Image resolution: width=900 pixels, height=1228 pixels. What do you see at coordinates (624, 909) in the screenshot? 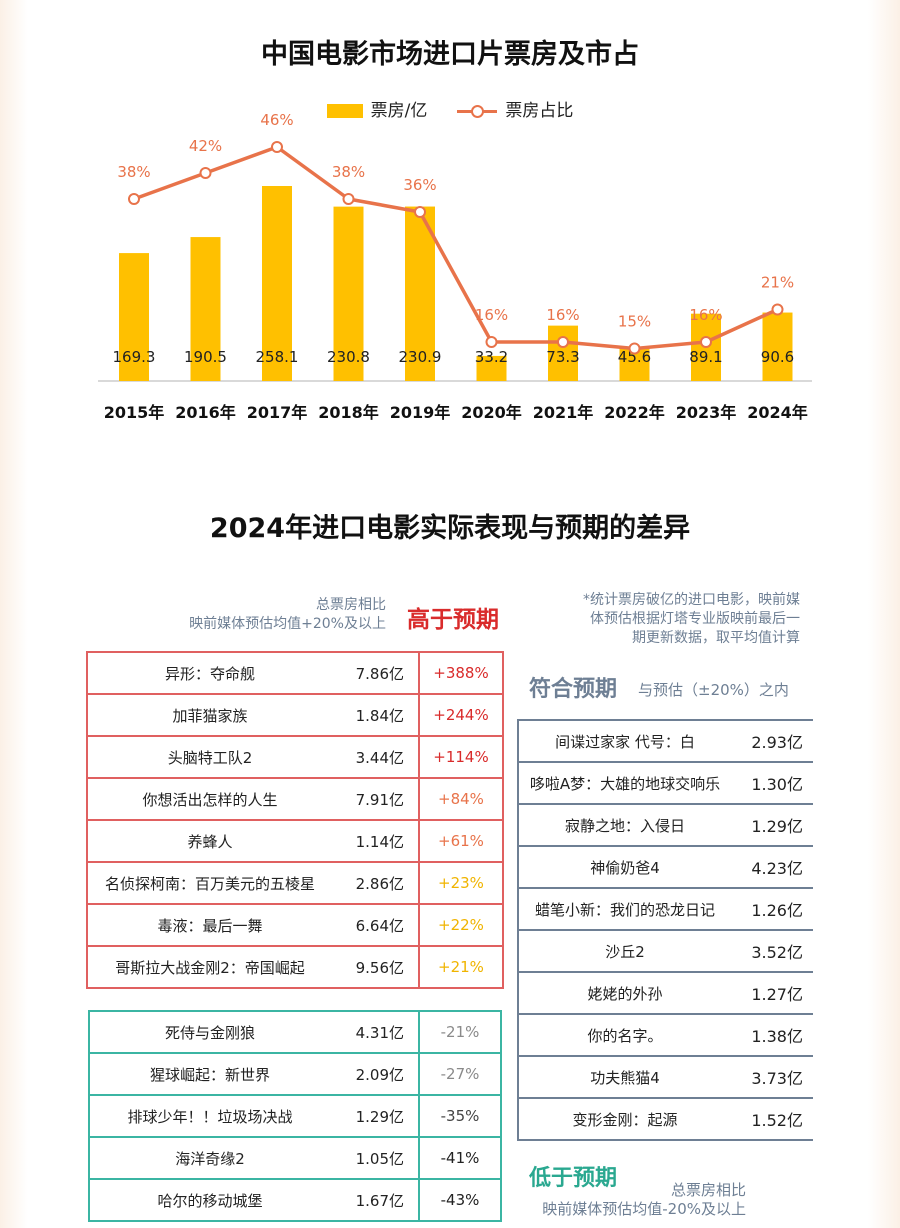
I see `movie-name: 蜡笔小新：我们的恐龙日记` at bounding box center [624, 909].